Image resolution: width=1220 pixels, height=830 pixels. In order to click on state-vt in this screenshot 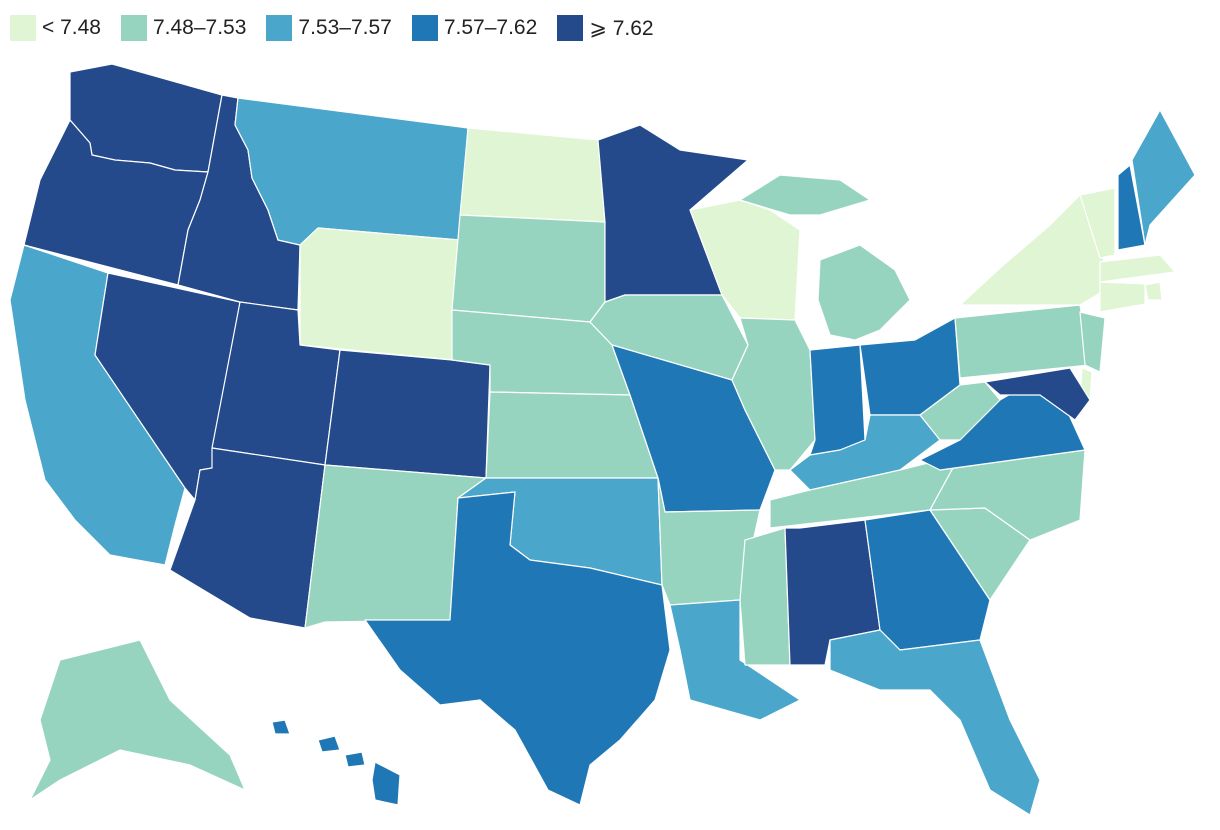, I will do `click(1097, 223)`.